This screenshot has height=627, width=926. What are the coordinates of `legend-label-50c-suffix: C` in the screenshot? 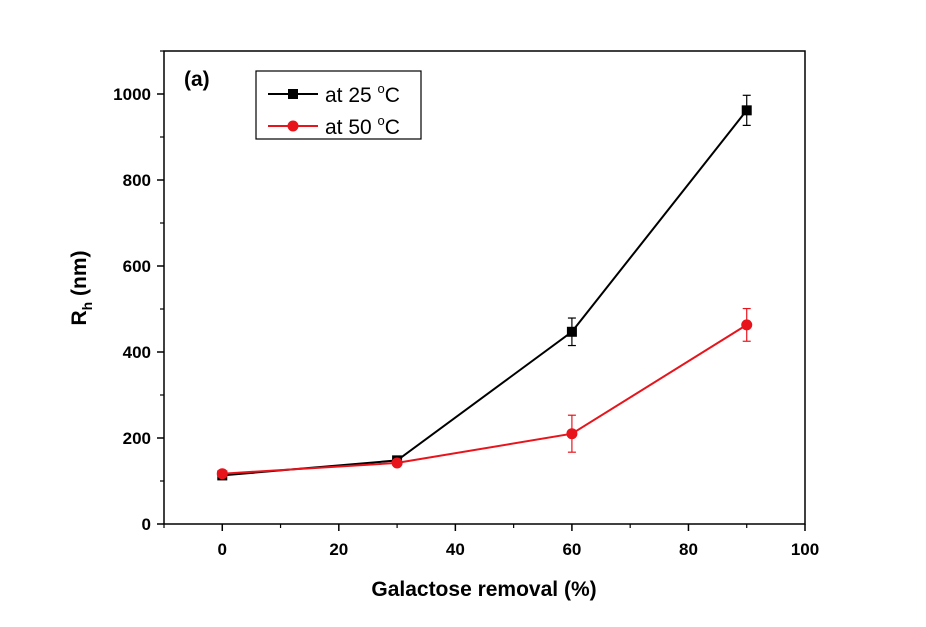 It's located at (392, 127).